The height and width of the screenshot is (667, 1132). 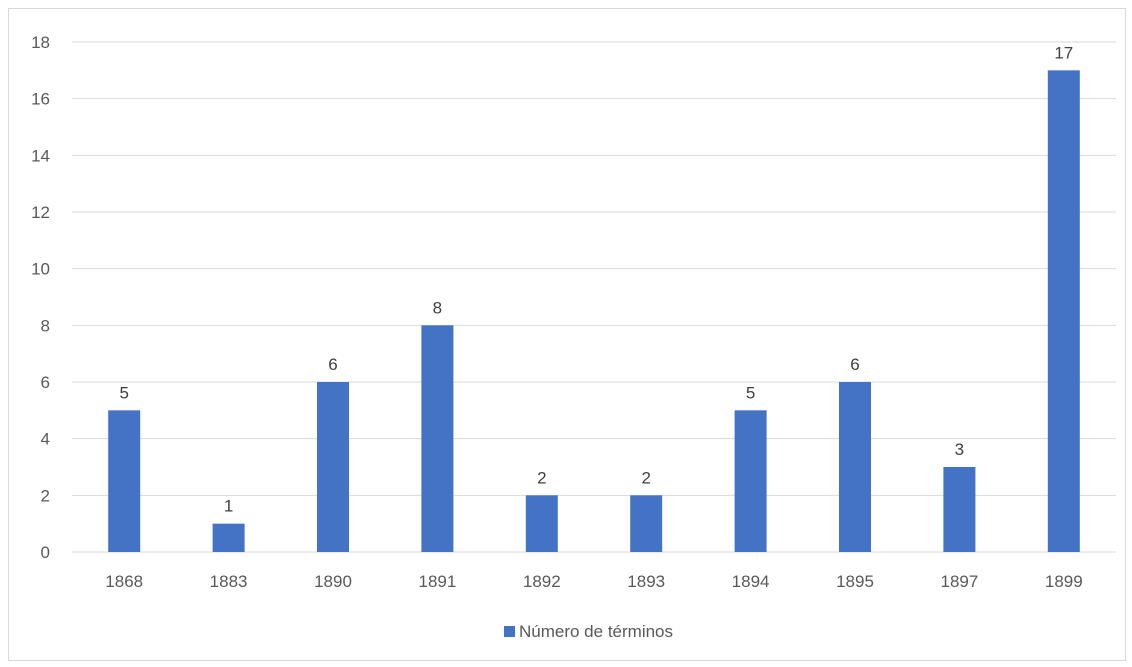 What do you see at coordinates (40, 99) in the screenshot?
I see `y-tick-label: 16` at bounding box center [40, 99].